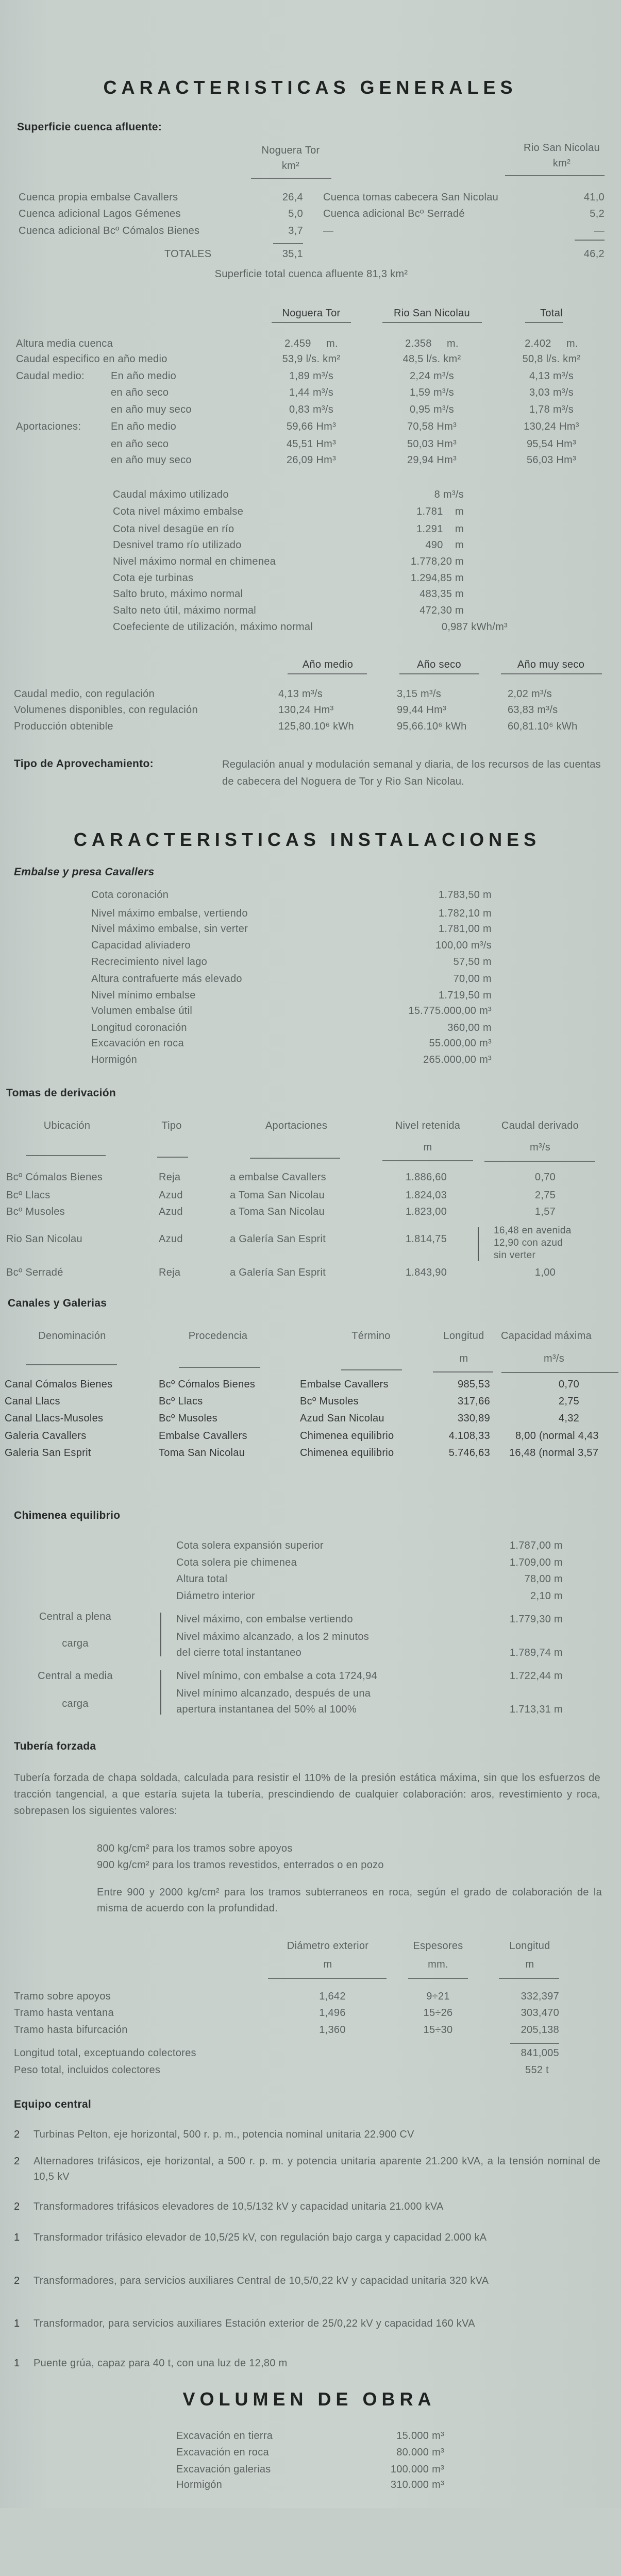 The image size is (621, 2576). I want to click on hydrology-value: 53,9 l/s. km², so click(311, 359).